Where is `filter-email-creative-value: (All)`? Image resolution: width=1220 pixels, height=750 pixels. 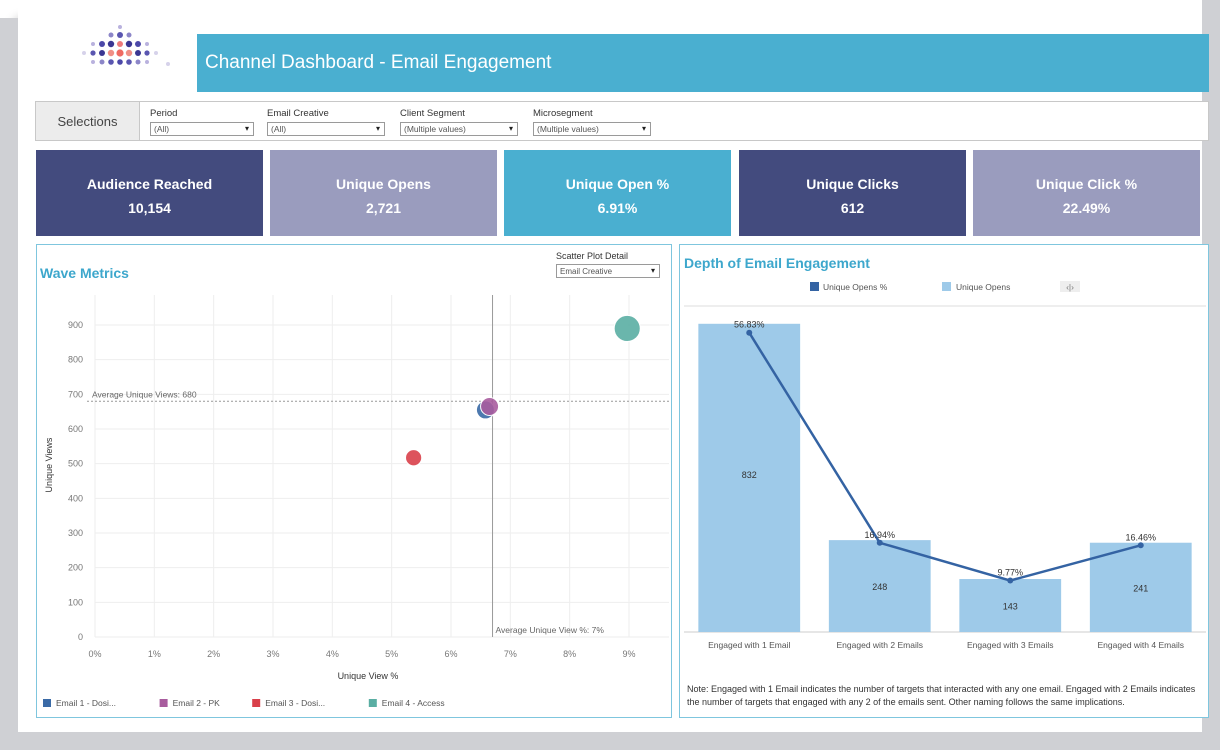
filter-email-creative-value: (All) is located at coordinates (279, 129).